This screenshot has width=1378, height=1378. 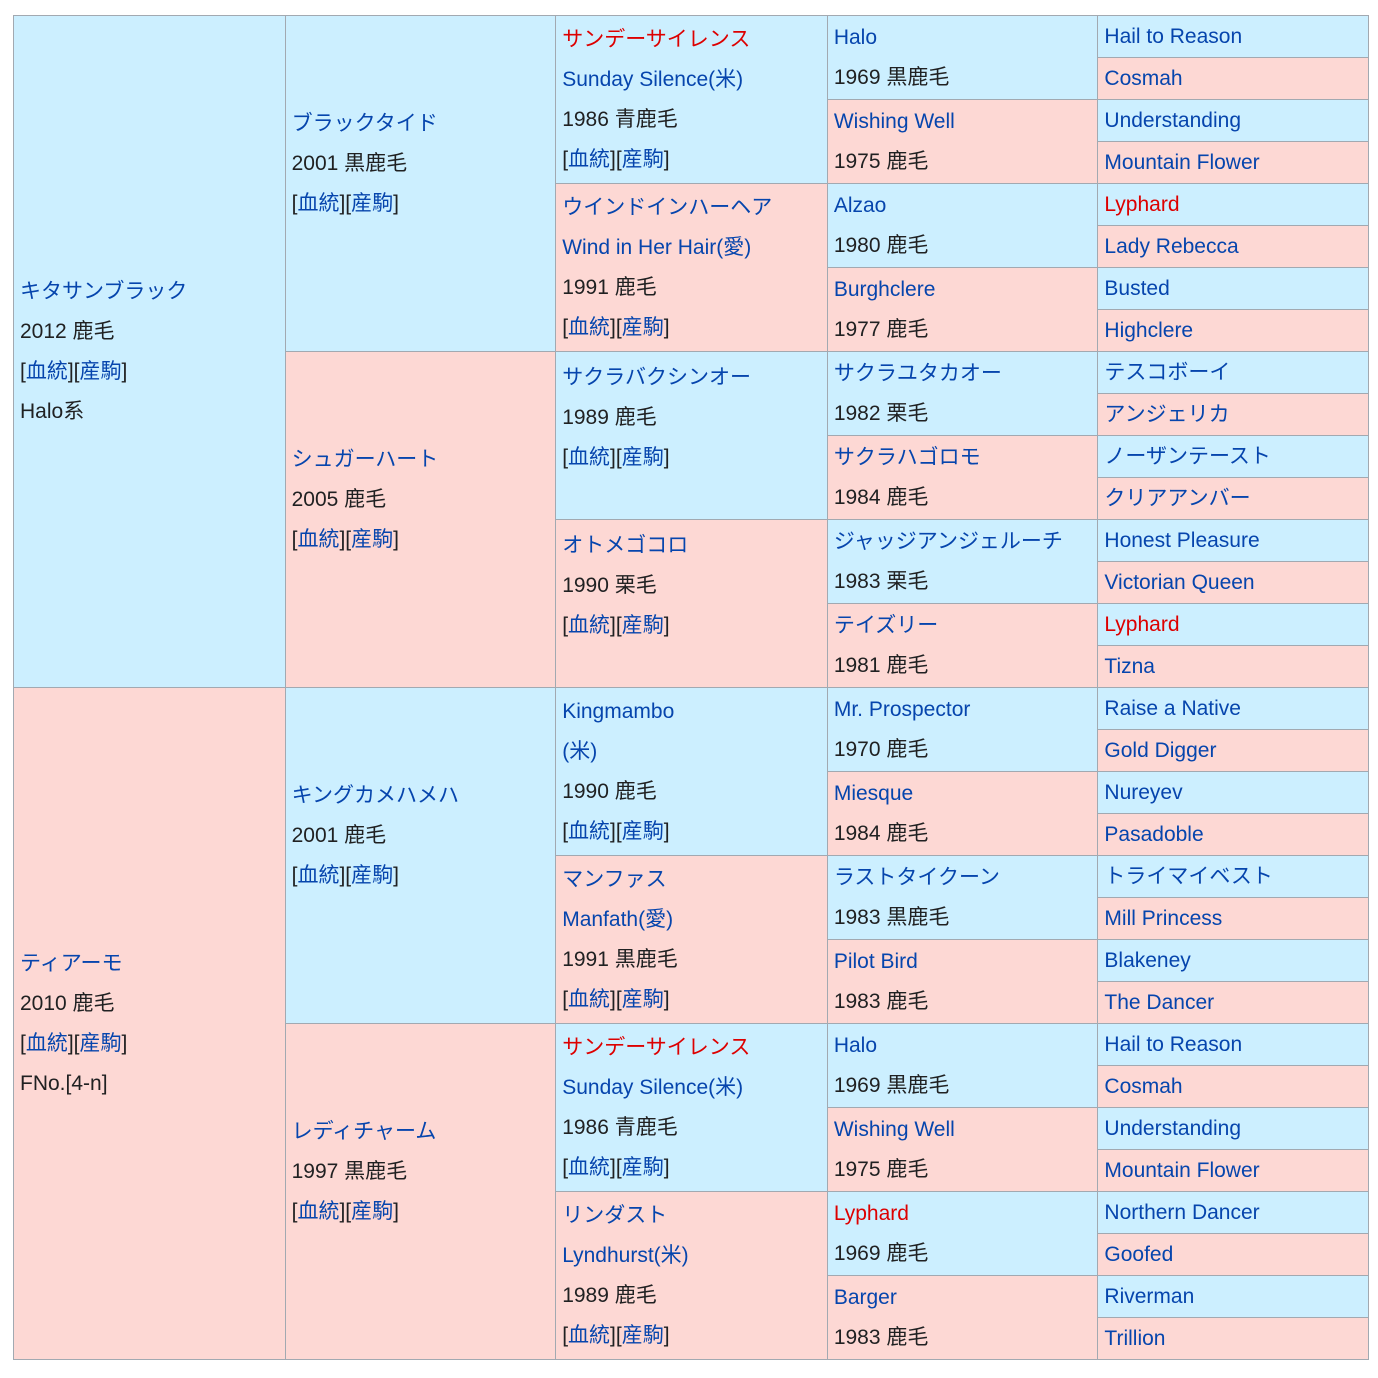 What do you see at coordinates (1154, 834) in the screenshot?
I see `horse-name: Pasadoble` at bounding box center [1154, 834].